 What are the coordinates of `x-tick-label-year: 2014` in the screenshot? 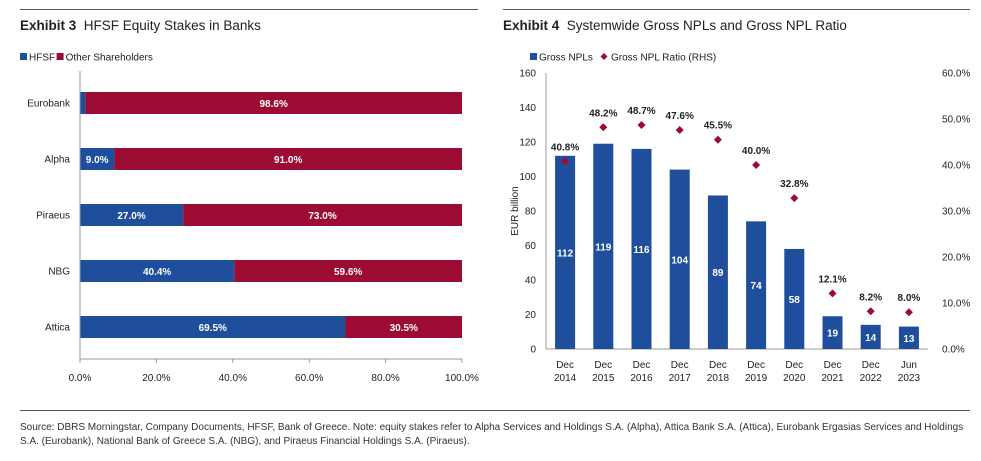 It's located at (565, 378).